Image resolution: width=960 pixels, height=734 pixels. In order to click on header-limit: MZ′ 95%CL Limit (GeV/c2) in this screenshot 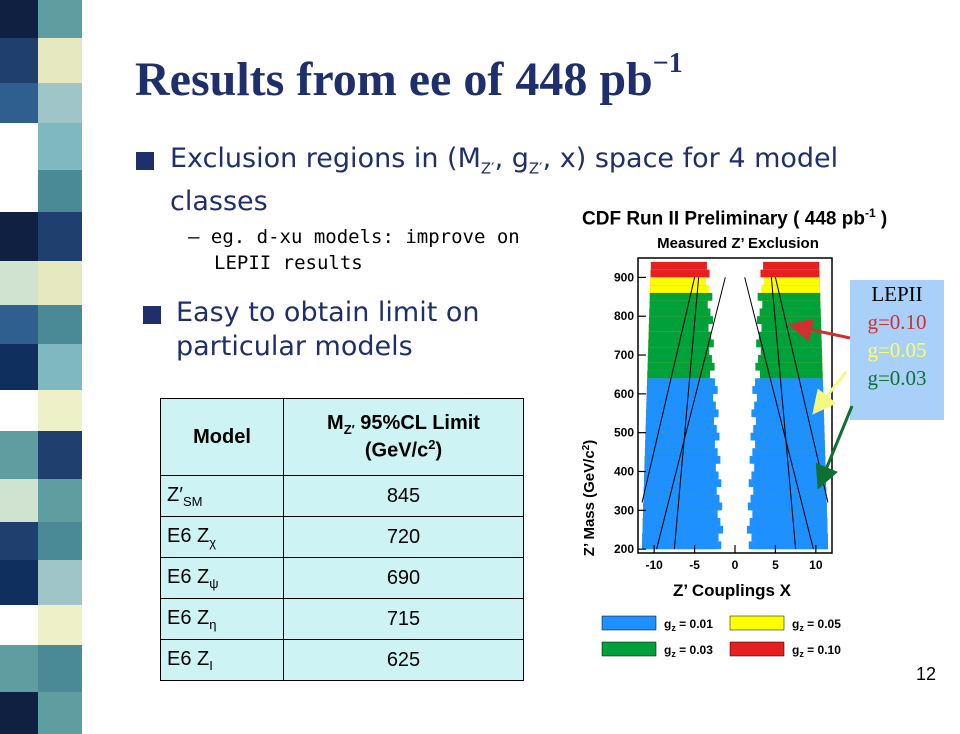, I will do `click(403, 437)`.